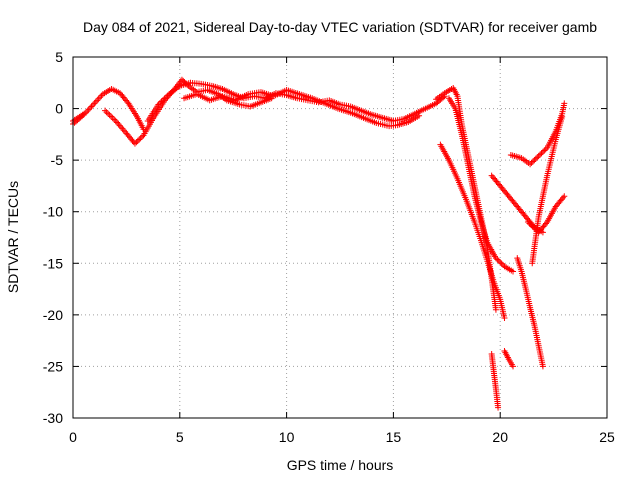 The width and height of the screenshot is (640, 480). Describe the element at coordinates (500, 437) in the screenshot. I see `x-tick-label: 20` at that location.